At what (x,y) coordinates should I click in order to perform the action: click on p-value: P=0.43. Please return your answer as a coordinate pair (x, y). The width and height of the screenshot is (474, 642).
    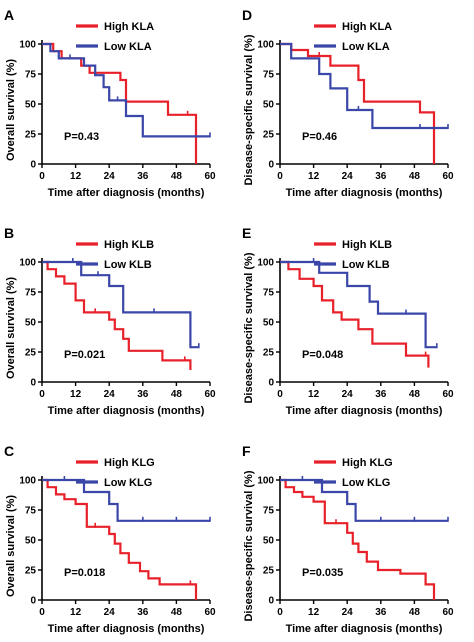
    Looking at the image, I should click on (81, 137).